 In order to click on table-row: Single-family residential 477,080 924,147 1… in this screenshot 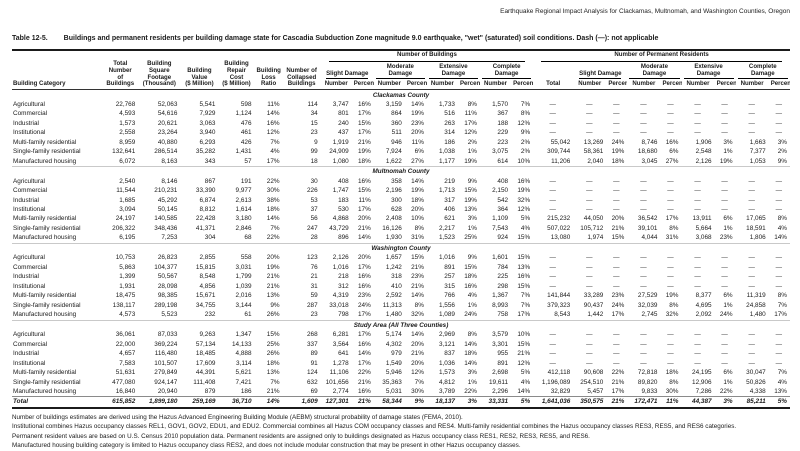, I will do `click(401, 382)`.